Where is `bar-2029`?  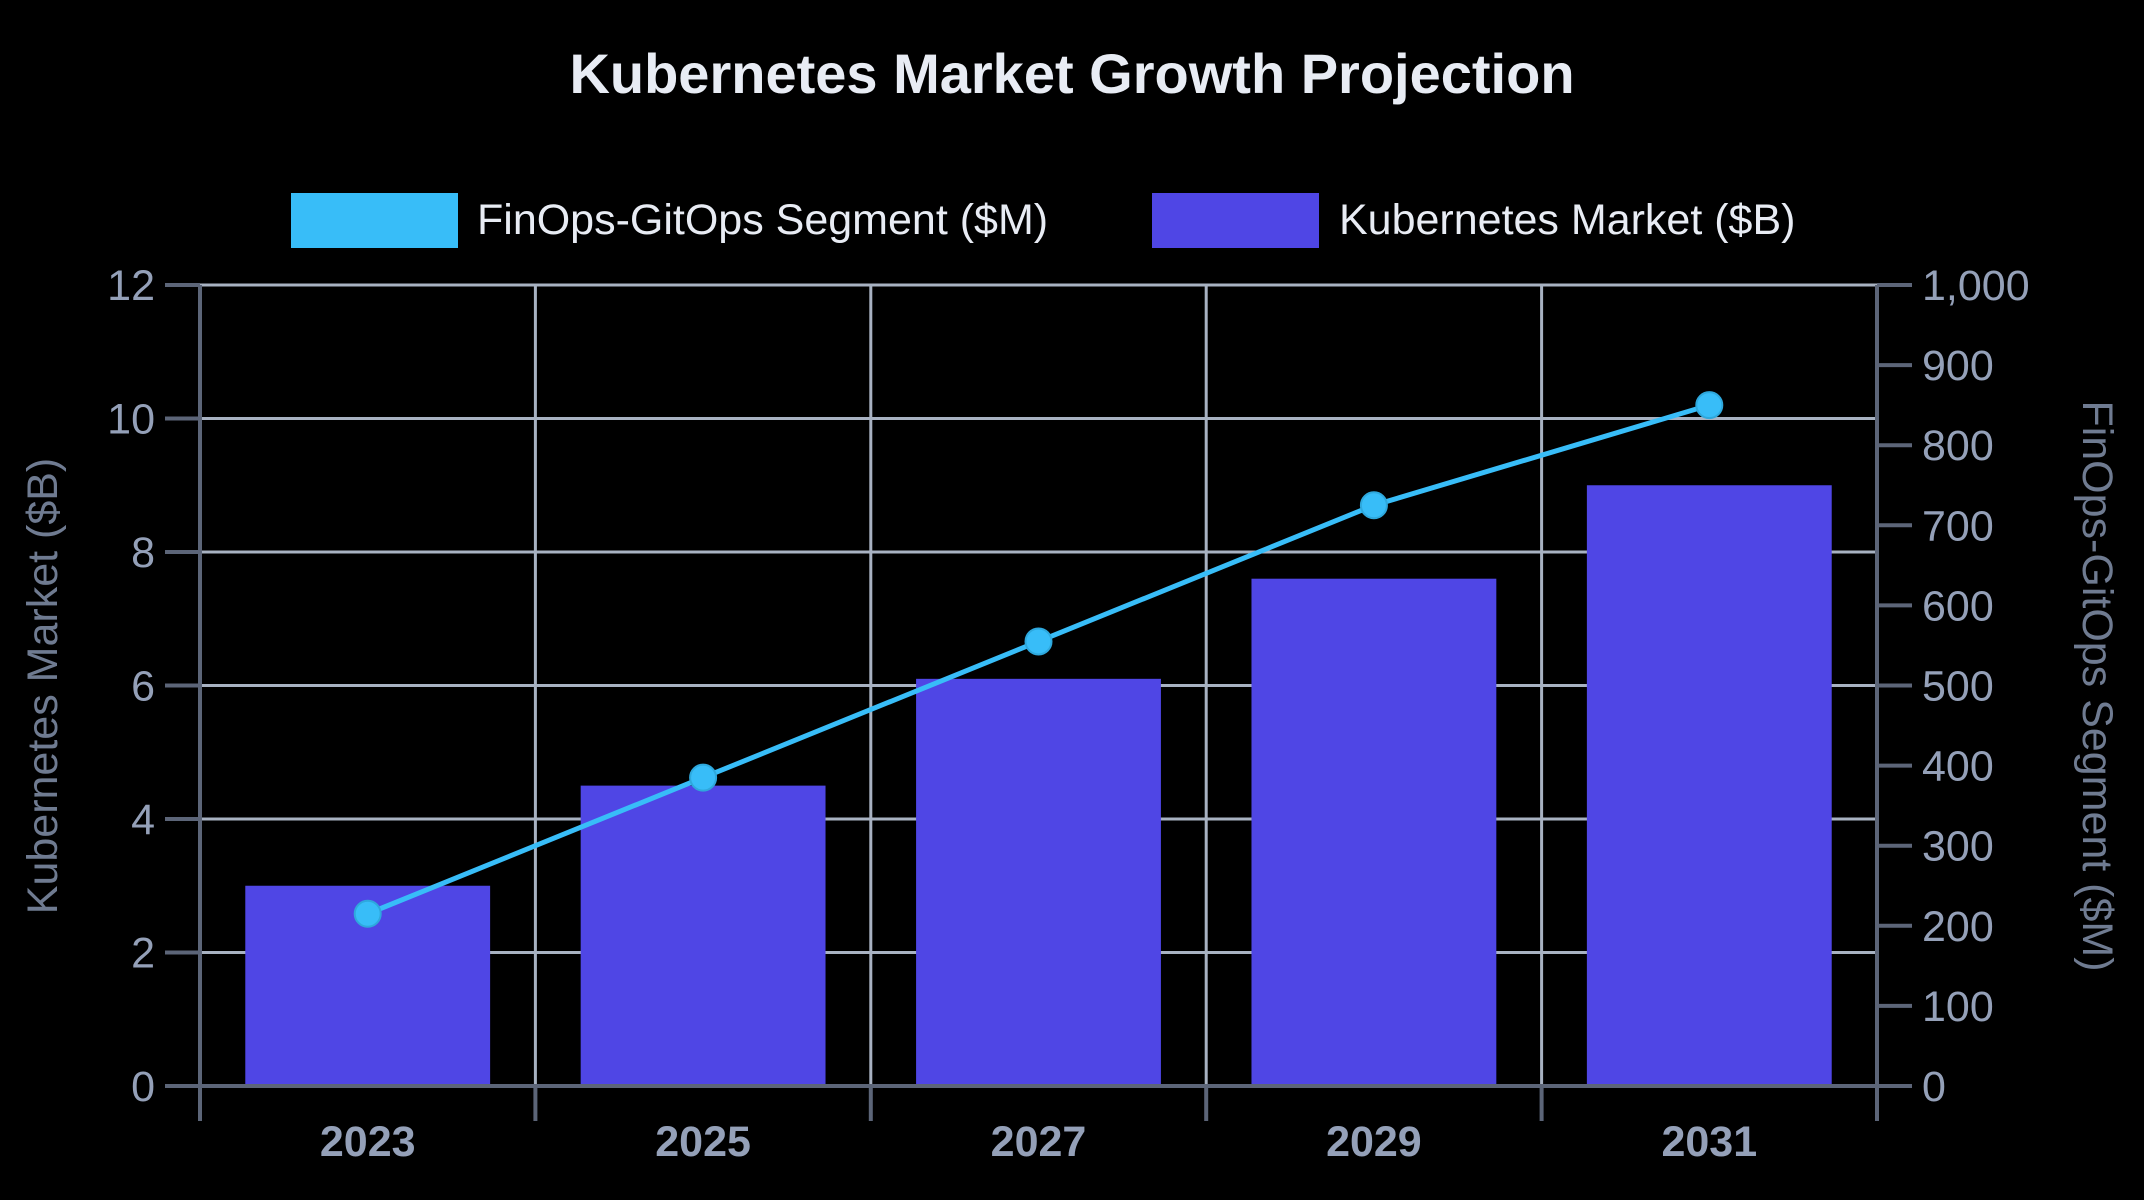 bar-2029 is located at coordinates (1374, 832).